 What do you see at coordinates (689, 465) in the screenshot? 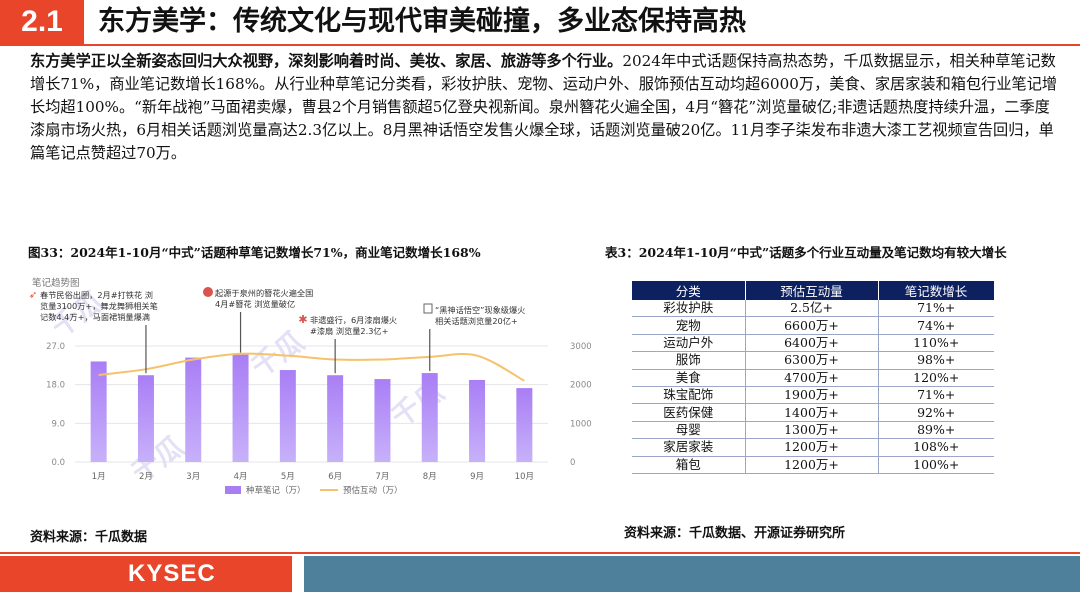
I see `table-cell: 箱包` at bounding box center [689, 465].